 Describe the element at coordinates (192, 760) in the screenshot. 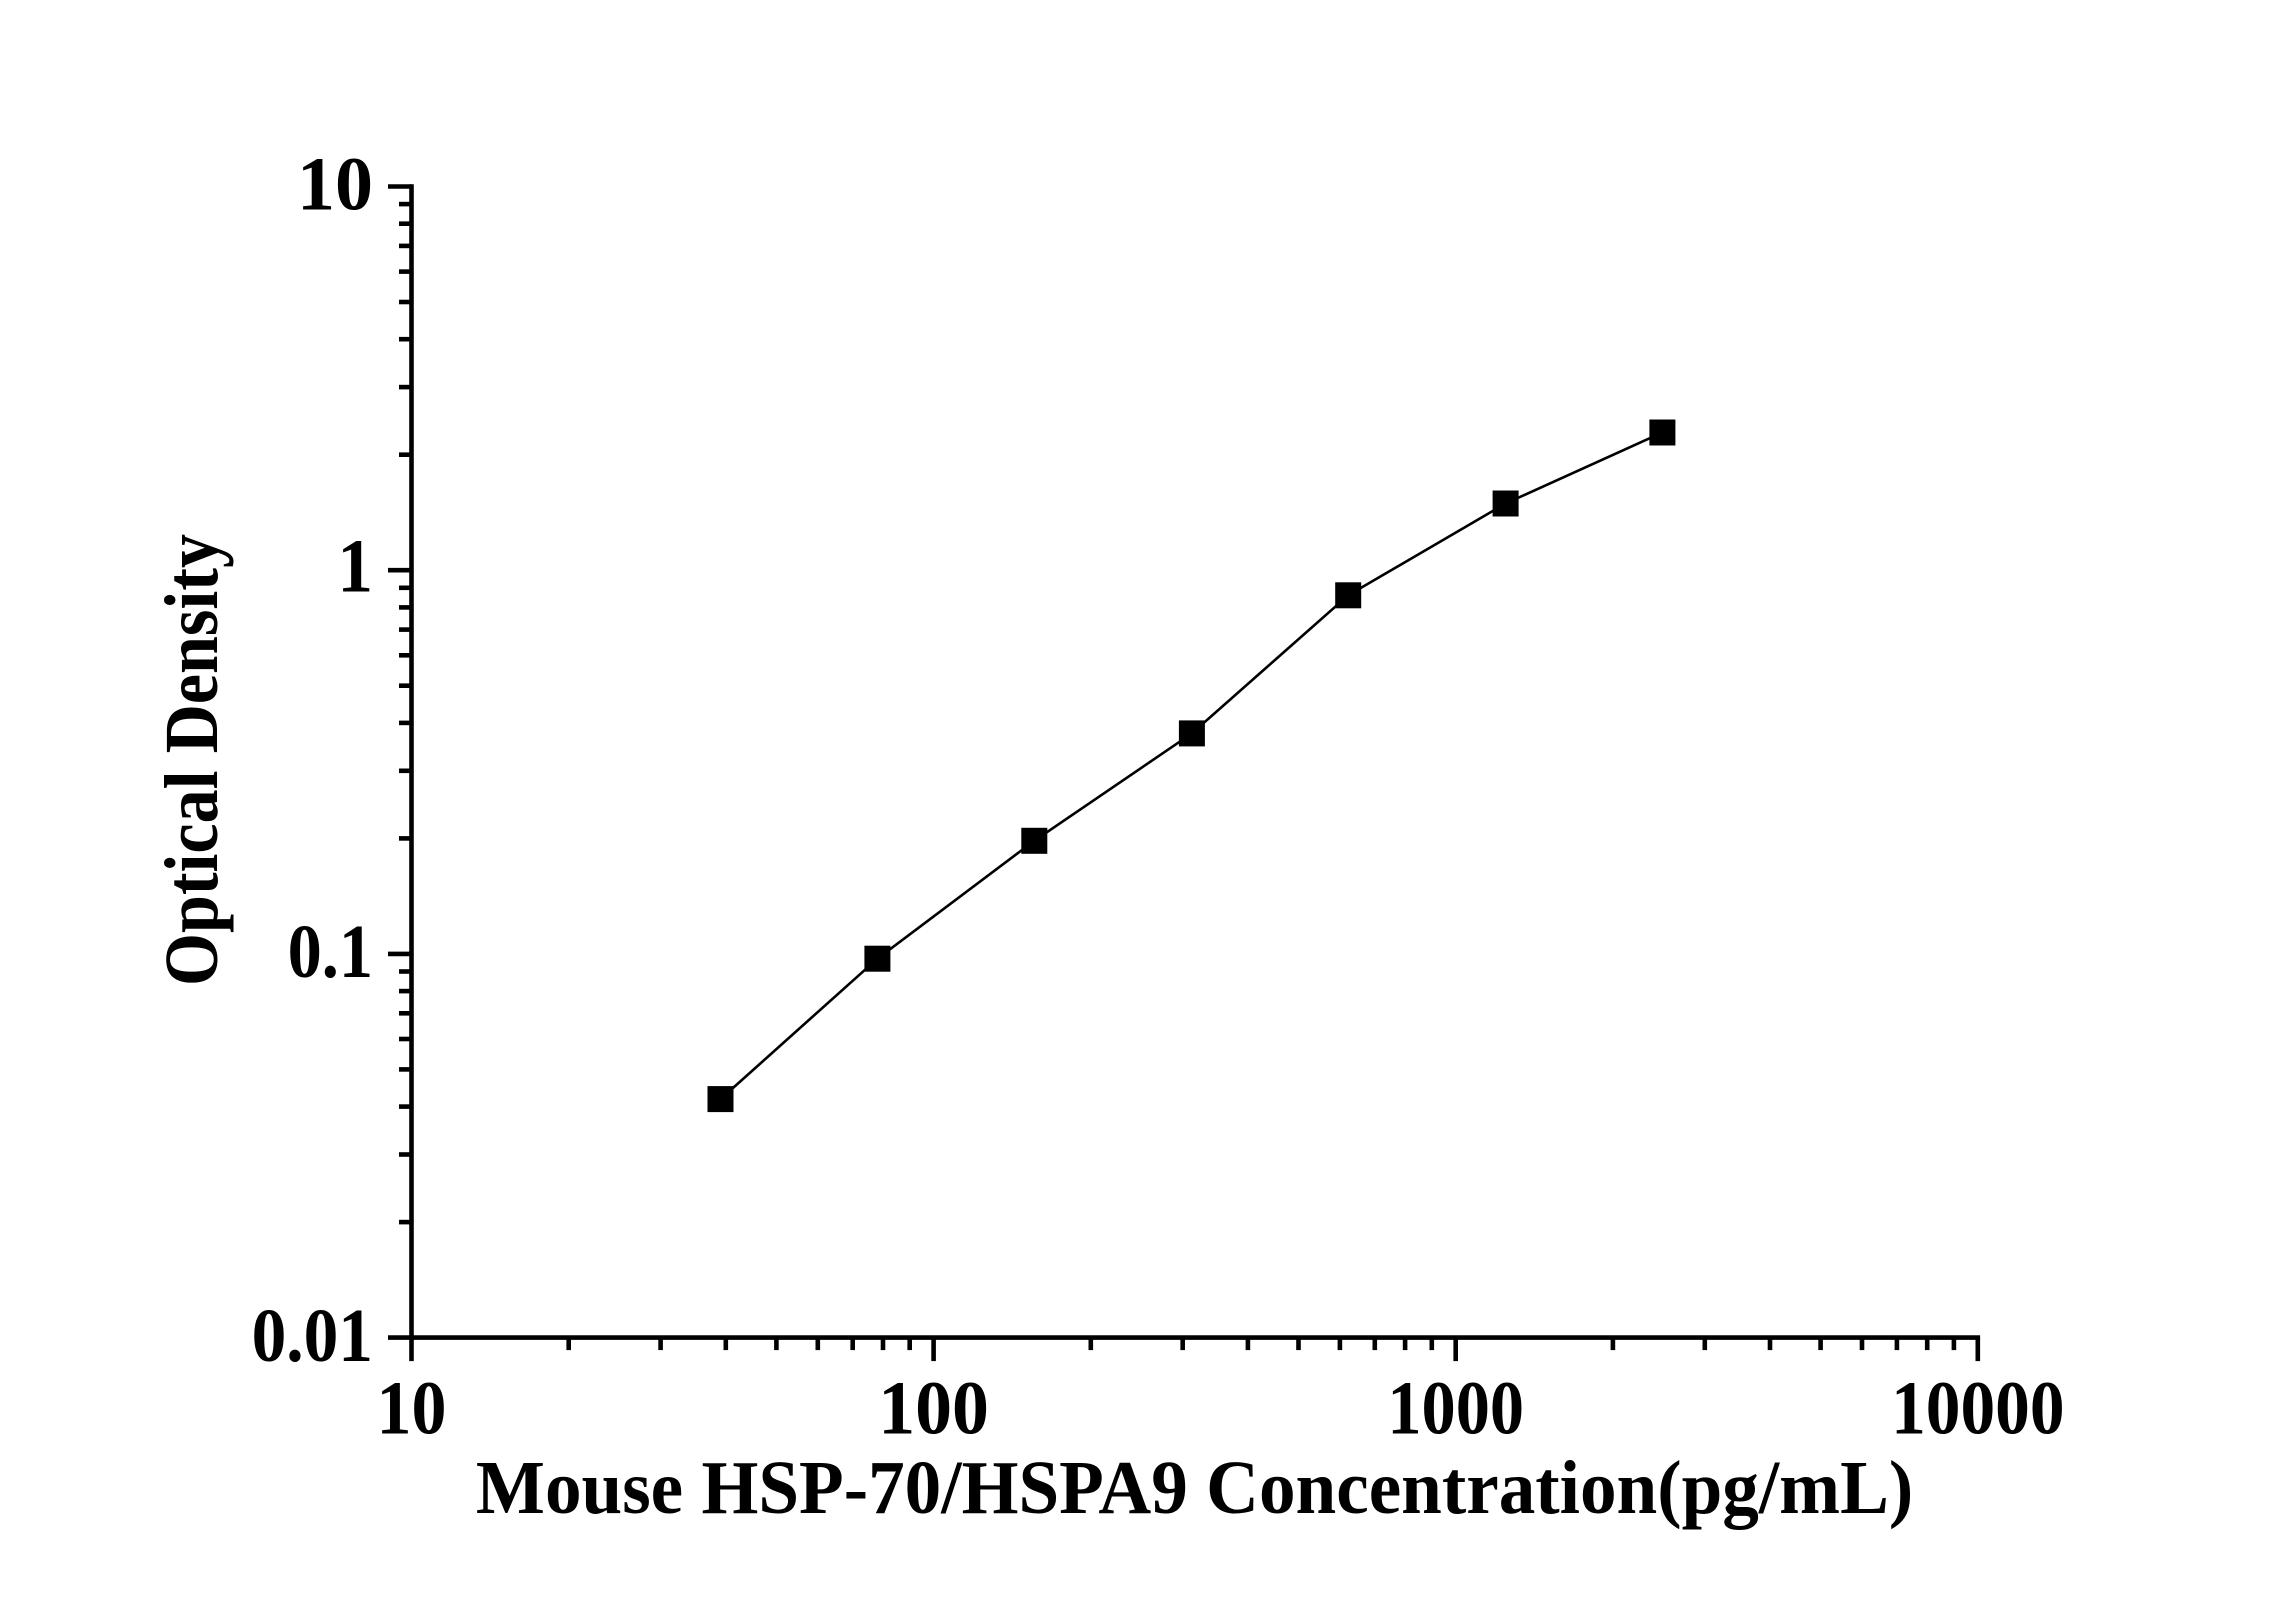

I see `svg-text: Optical Density` at that location.